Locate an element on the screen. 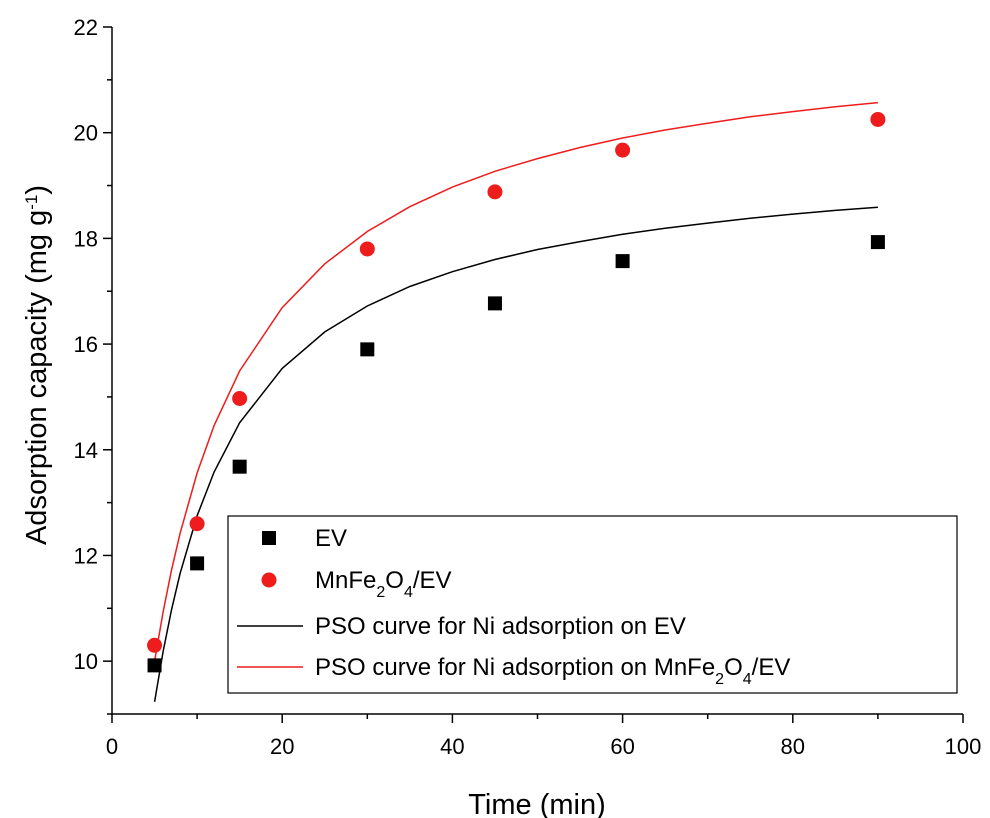 This screenshot has height=818, width=990. legend-label: EV is located at coordinates (331, 538).